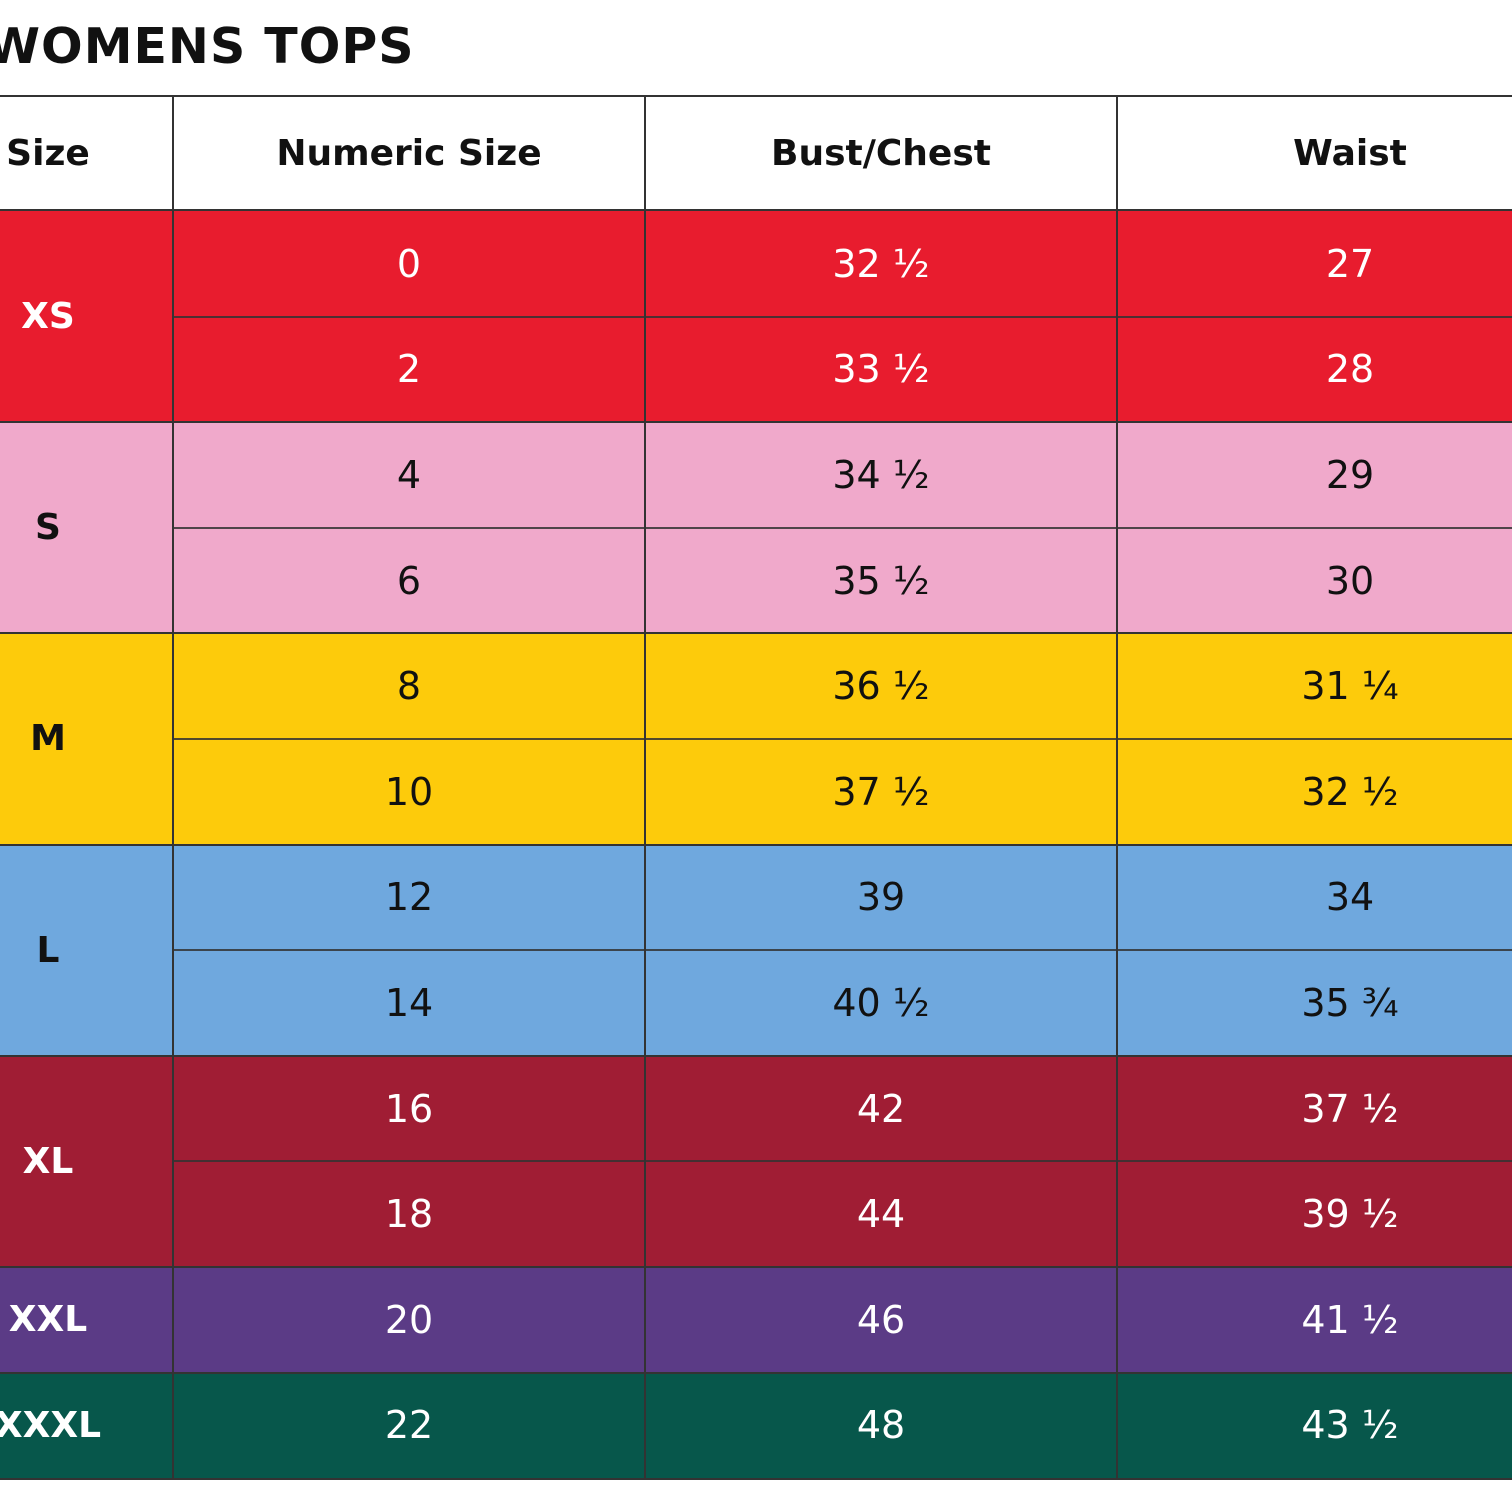 This screenshot has height=1512, width=1512. What do you see at coordinates (1350, 369) in the screenshot?
I see `waist-cell: 28` at bounding box center [1350, 369].